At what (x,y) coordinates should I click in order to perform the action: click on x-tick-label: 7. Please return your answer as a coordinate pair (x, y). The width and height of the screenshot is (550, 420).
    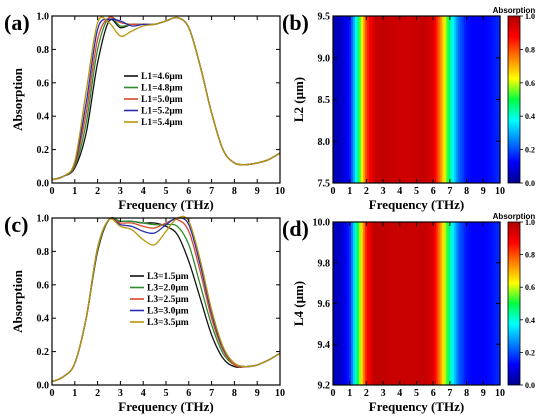
    Looking at the image, I should click on (449, 191).